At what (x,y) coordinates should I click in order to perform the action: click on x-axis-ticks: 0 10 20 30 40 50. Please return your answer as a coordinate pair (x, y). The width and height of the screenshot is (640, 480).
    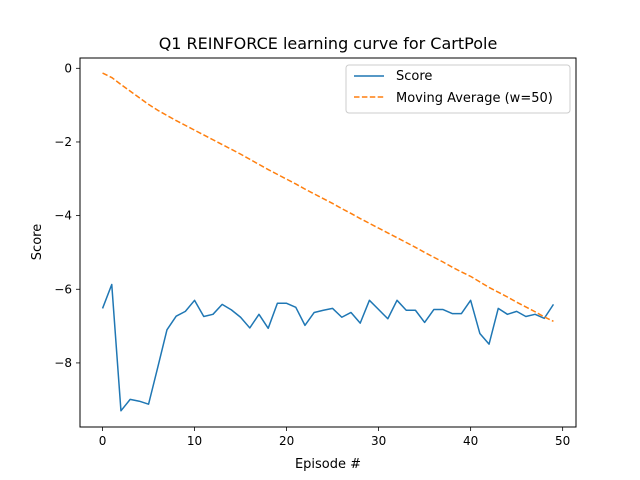
    Looking at the image, I should click on (334, 437).